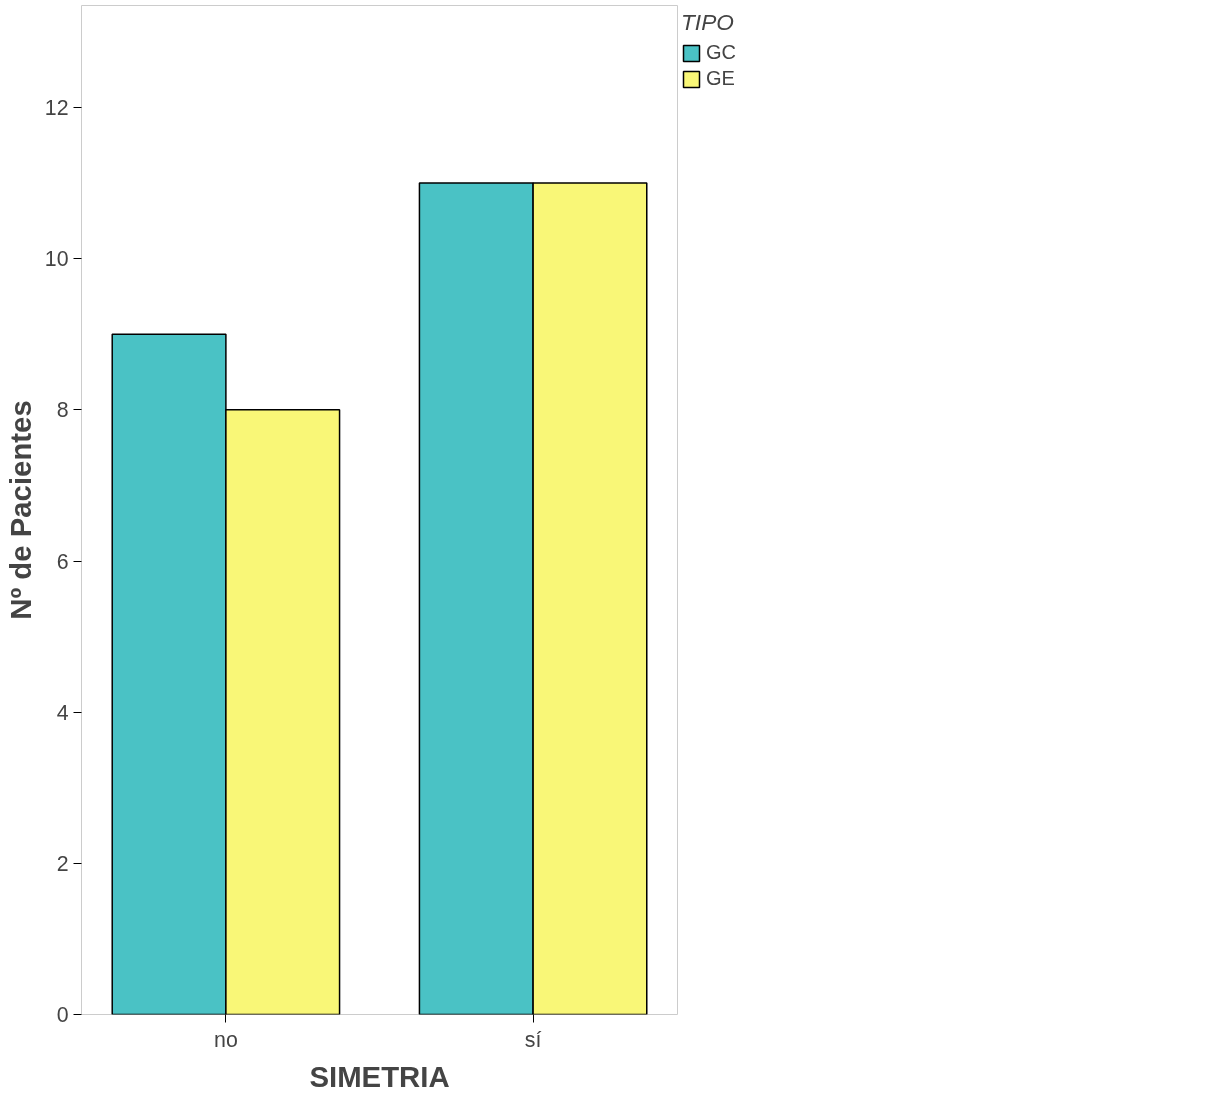 This screenshot has height=1104, width=1229. What do you see at coordinates (720, 78) in the screenshot?
I see `legend-label: GE` at bounding box center [720, 78].